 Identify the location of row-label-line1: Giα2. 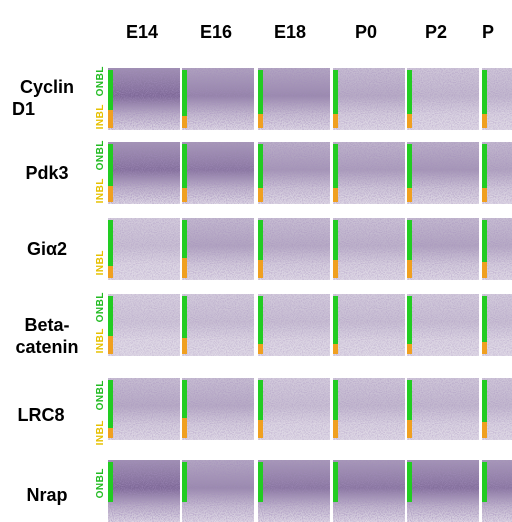
(47, 249).